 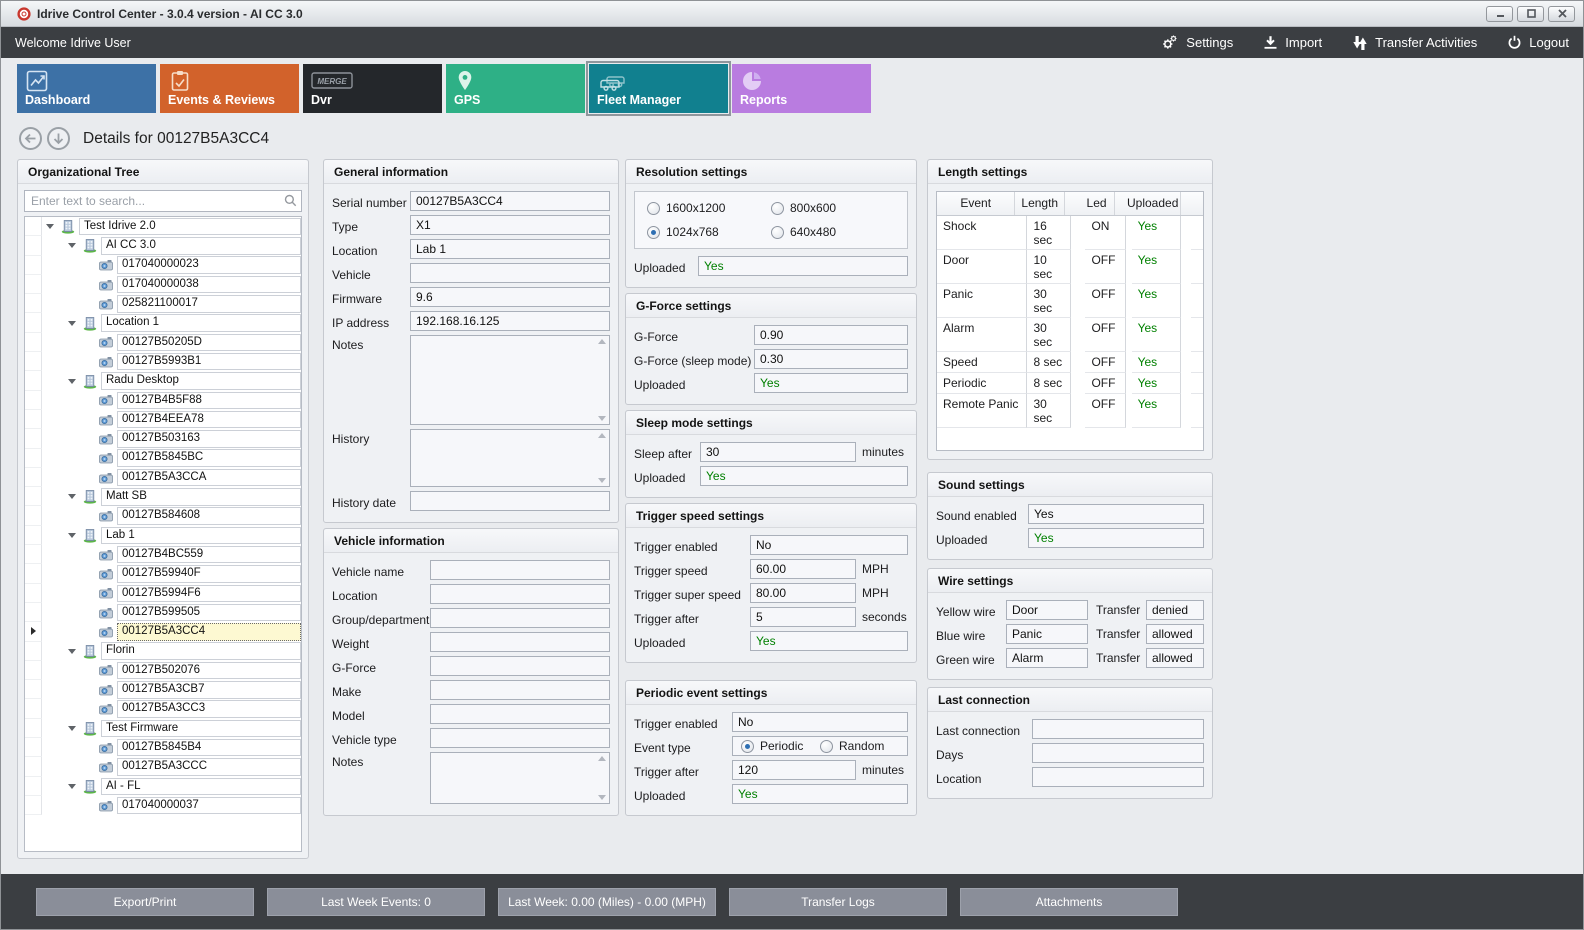 What do you see at coordinates (520, 618) in the screenshot?
I see `group-department-field` at bounding box center [520, 618].